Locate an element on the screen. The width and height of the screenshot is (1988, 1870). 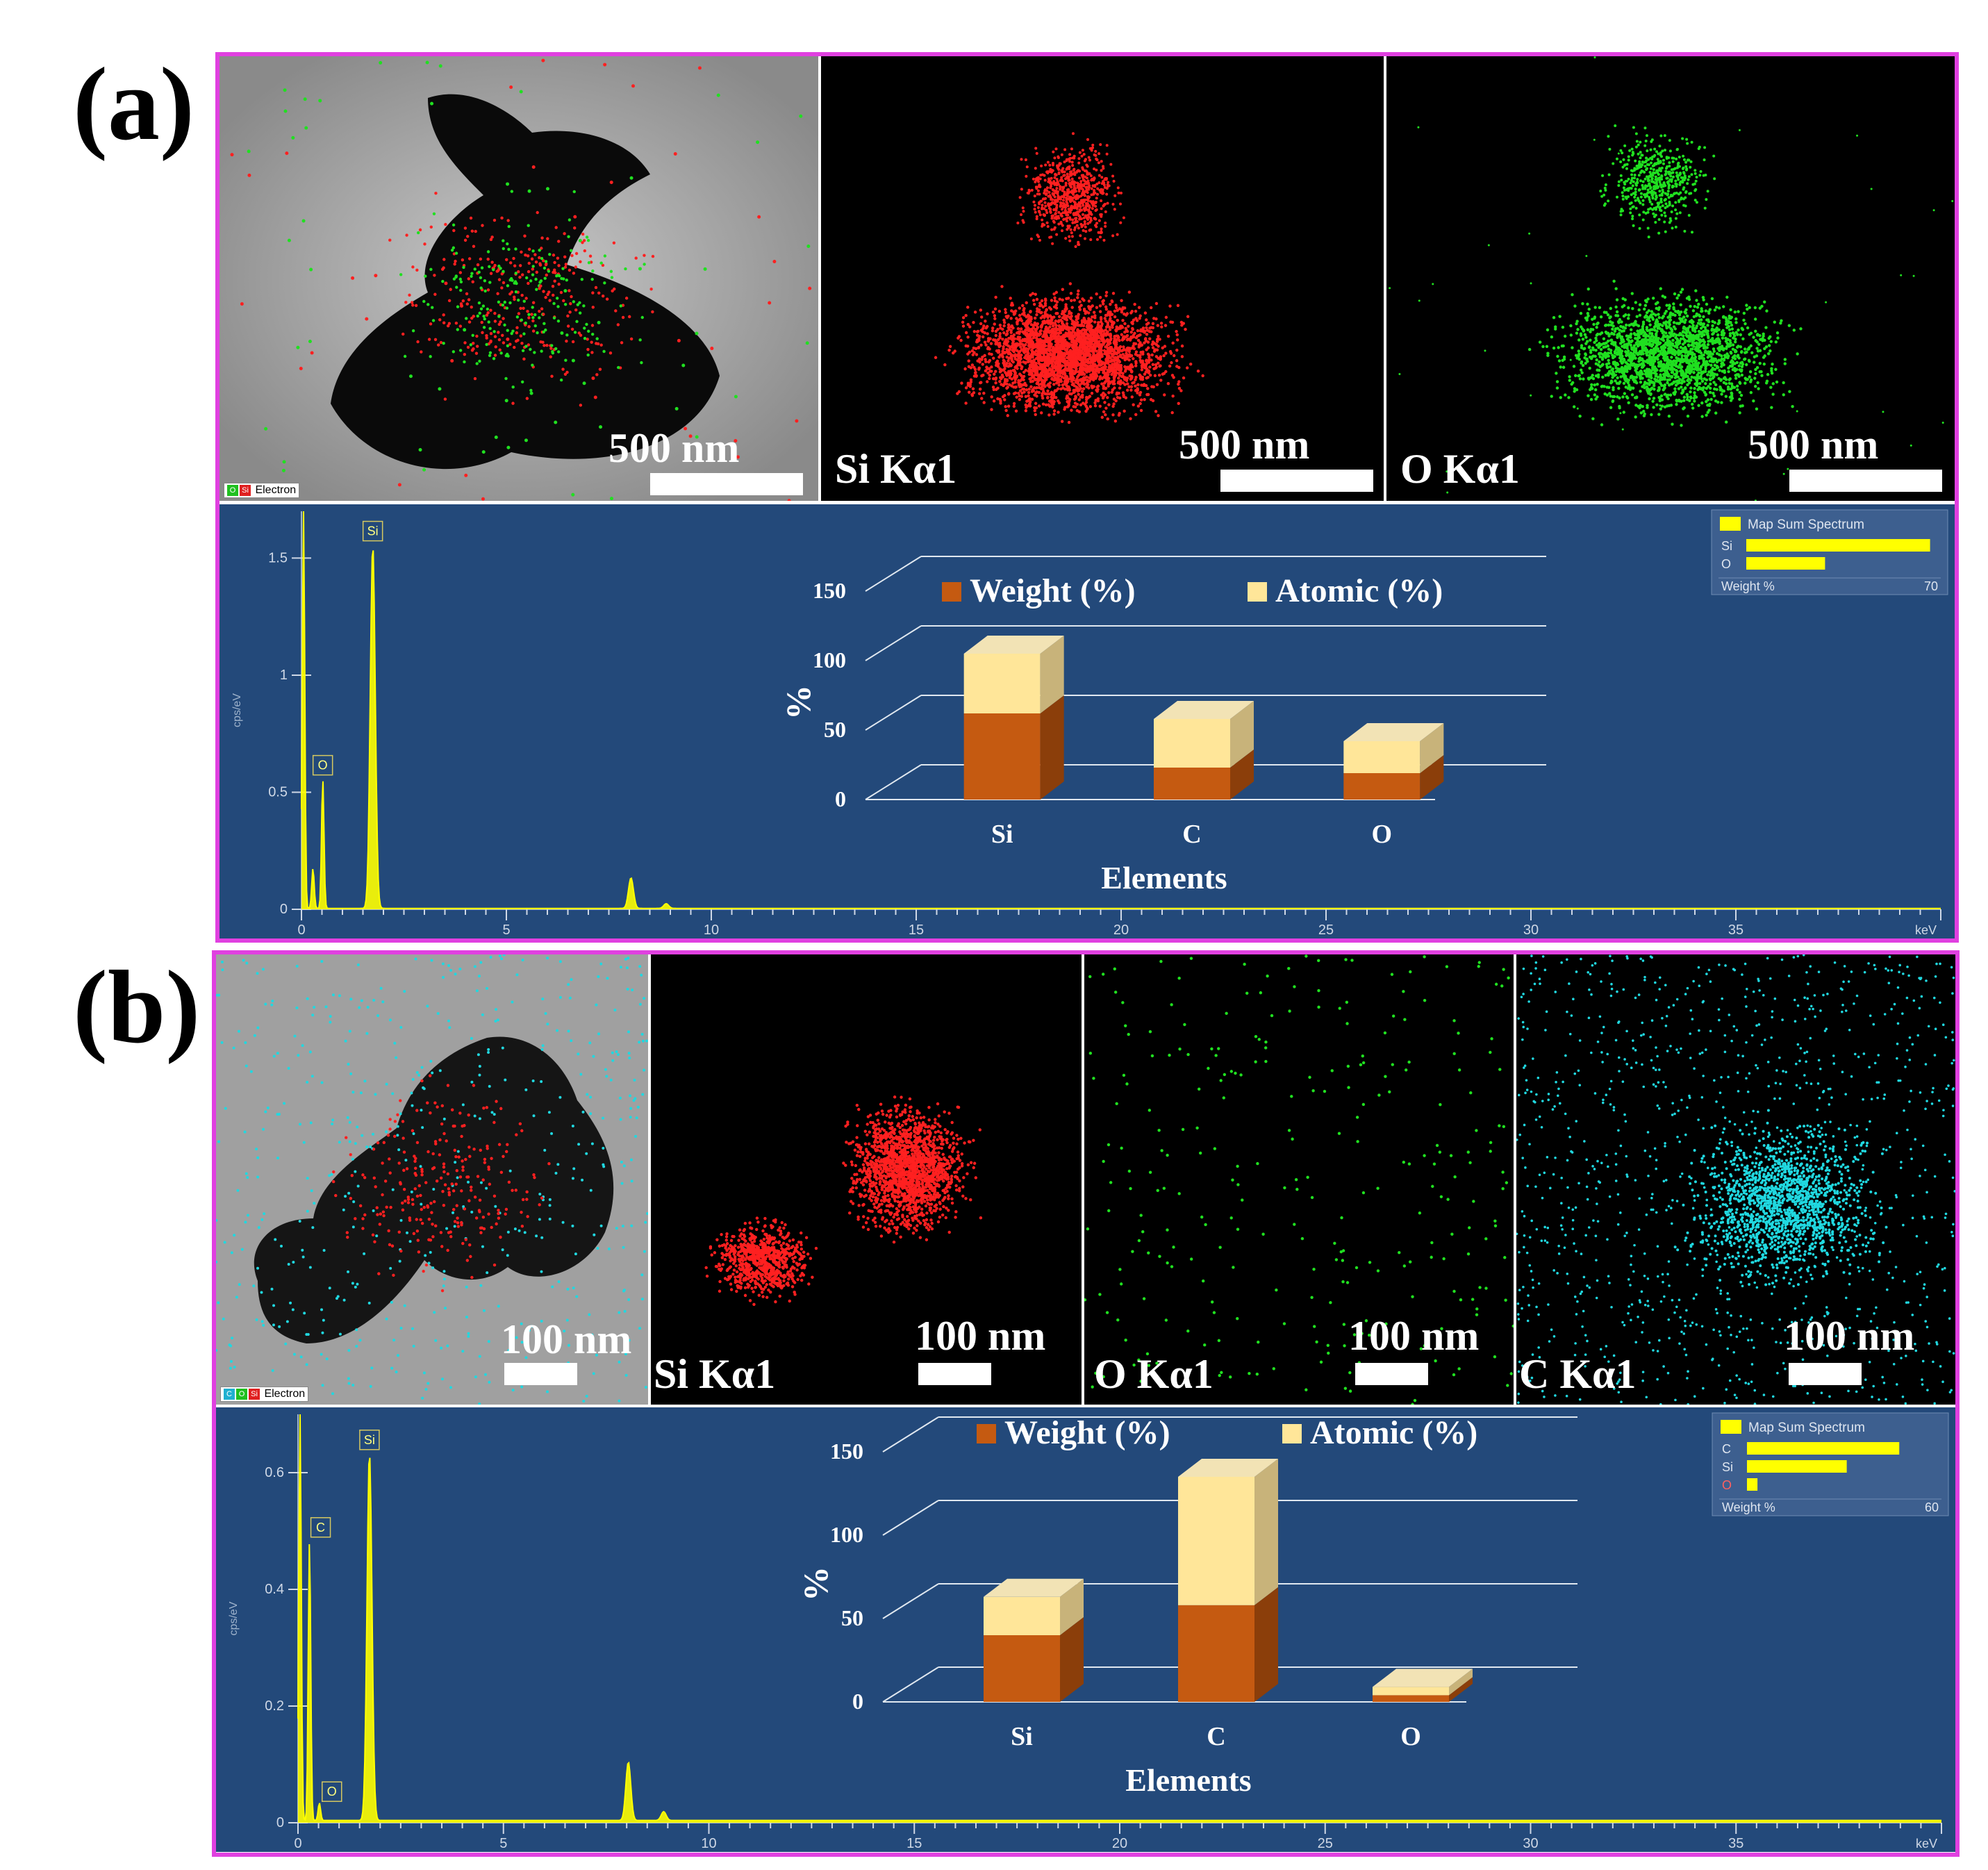
scale-bar-label: 500 nm is located at coordinates (1244, 445).